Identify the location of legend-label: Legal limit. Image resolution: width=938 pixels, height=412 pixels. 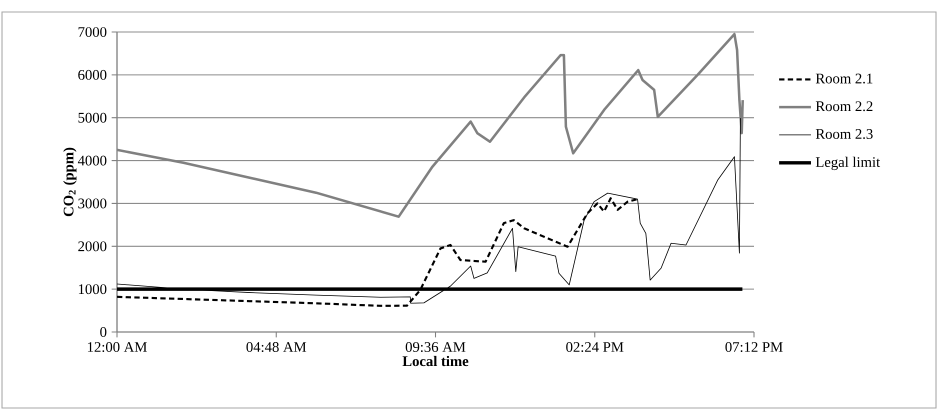
(848, 163).